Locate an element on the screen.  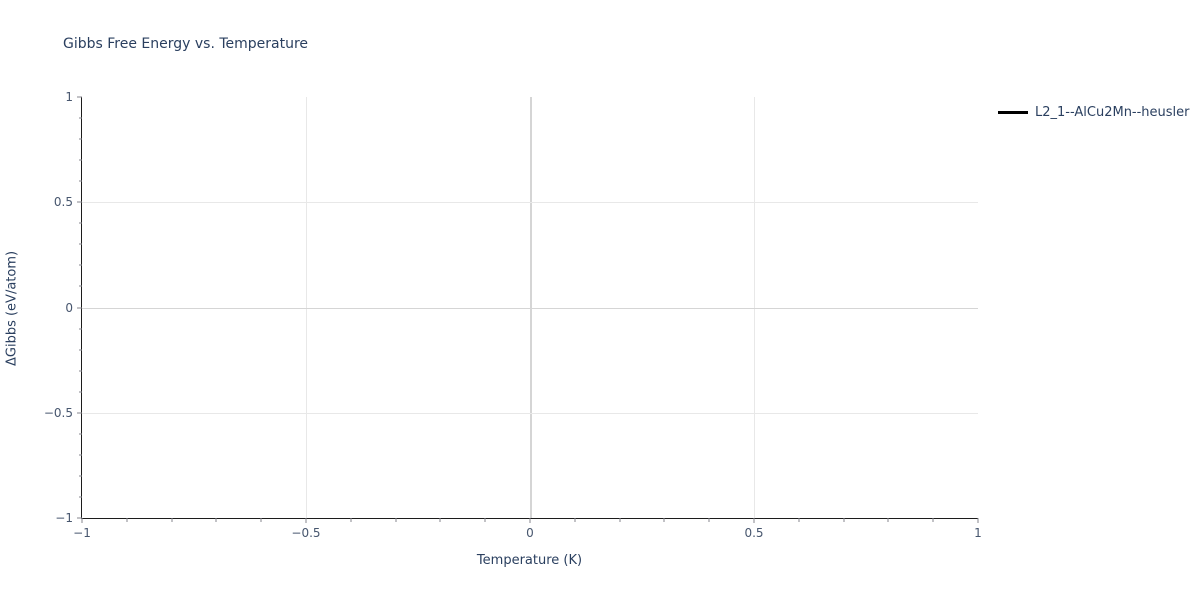
y-tick-label: −0.5 is located at coordinates (58, 412).